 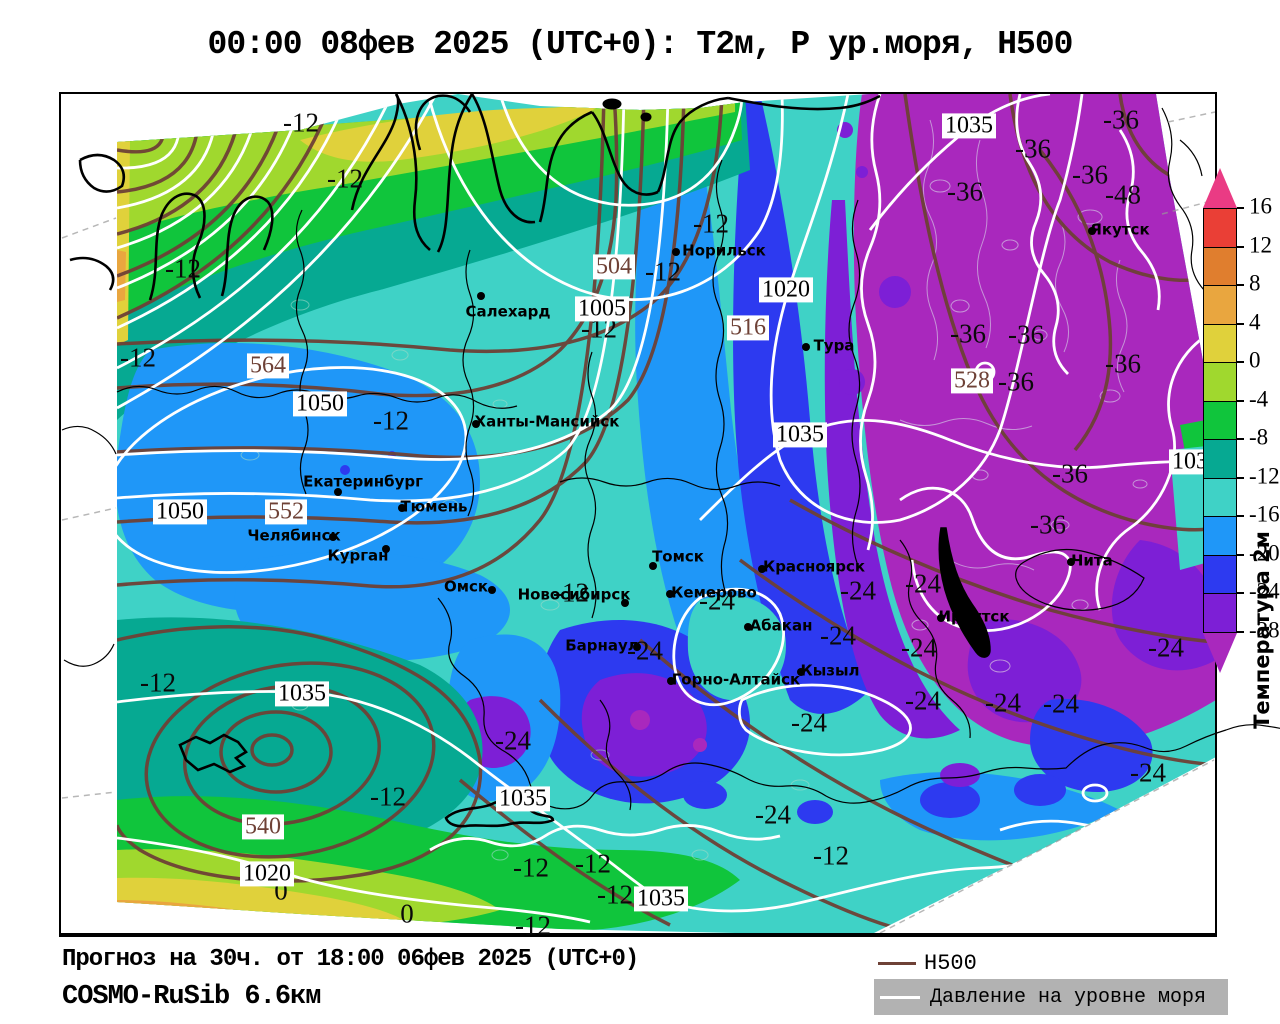 I want to click on city-label: Норильск, so click(x=724, y=250).